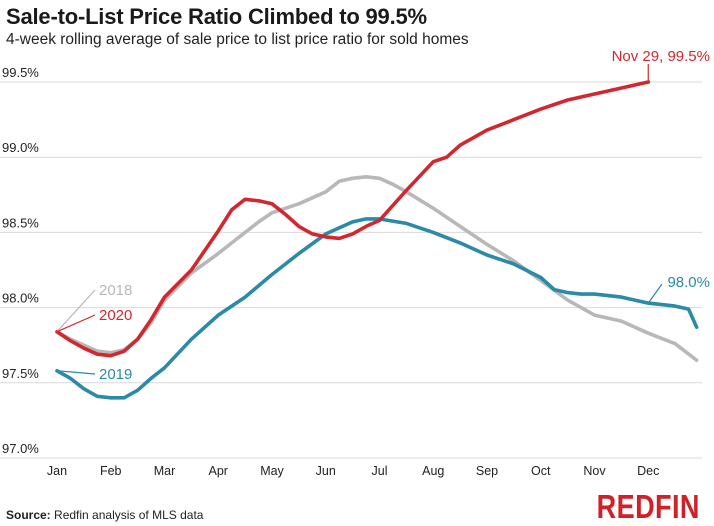  I want to click on label-leader-2020, so click(76, 323).